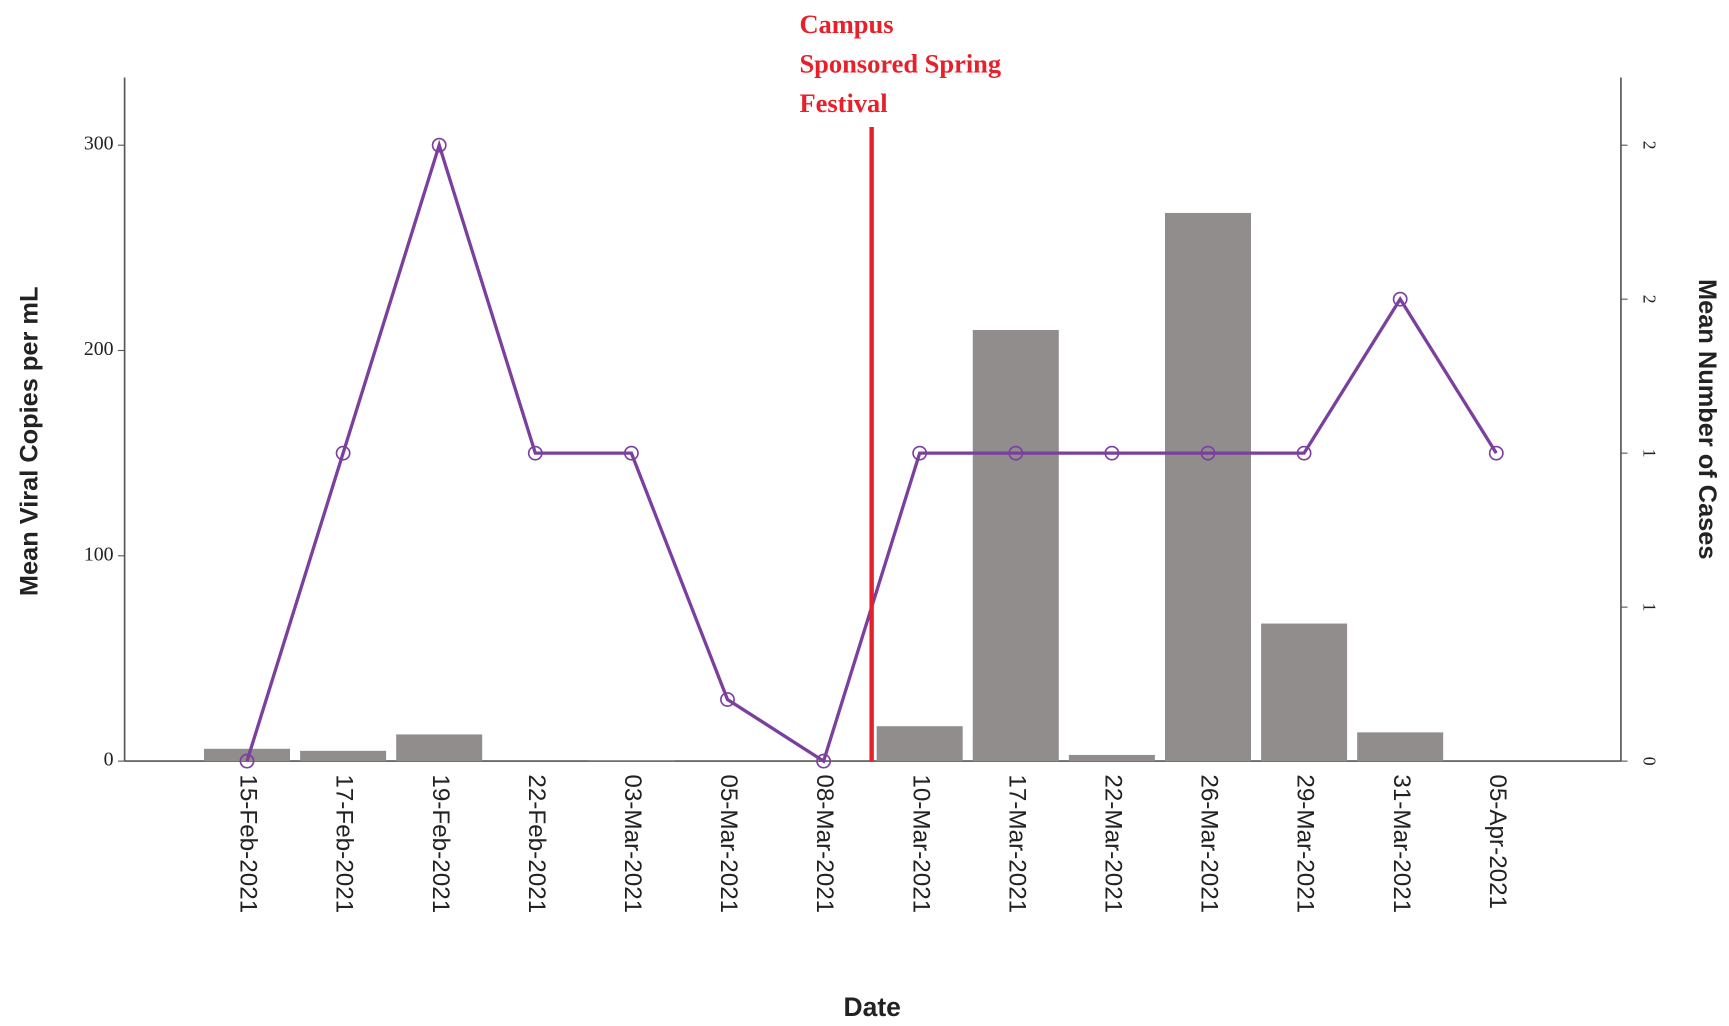 This screenshot has width=1729, height=1026. What do you see at coordinates (109, 760) in the screenshot?
I see `y-tick-label: 0` at bounding box center [109, 760].